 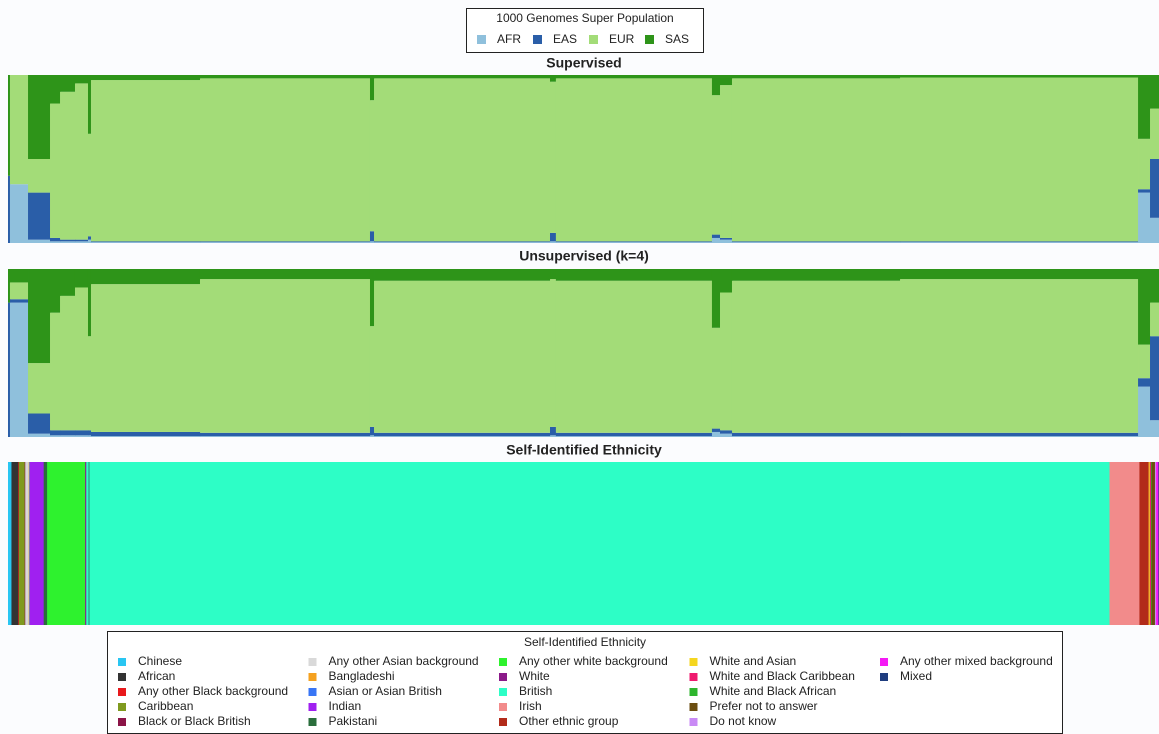 I want to click on legend-label: Mixed, so click(x=916, y=676).